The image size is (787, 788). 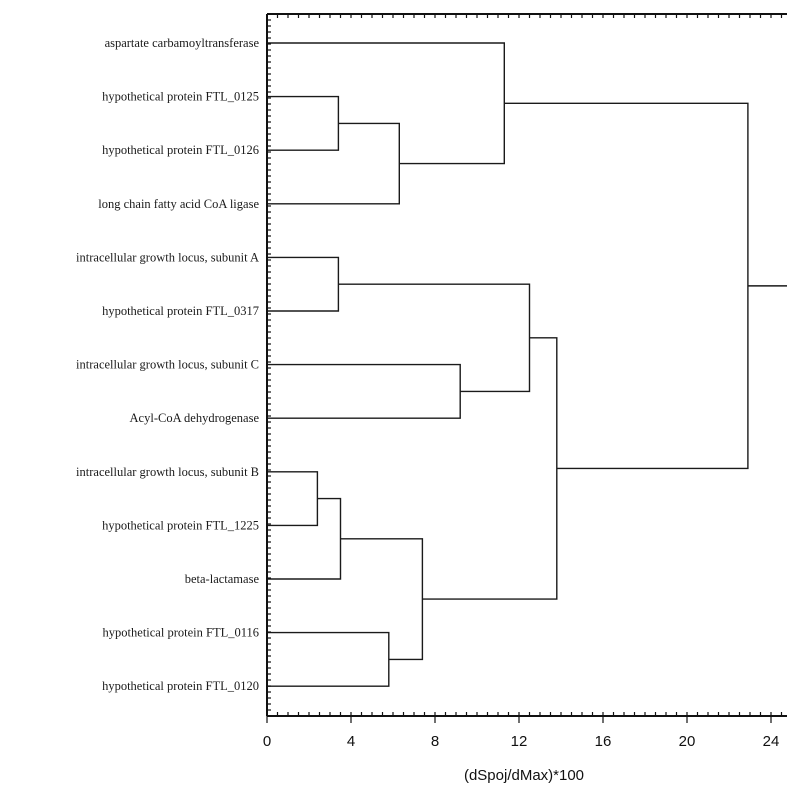 I want to click on x-axis-title: (dSpoj/dMax)*100, so click(x=524, y=775).